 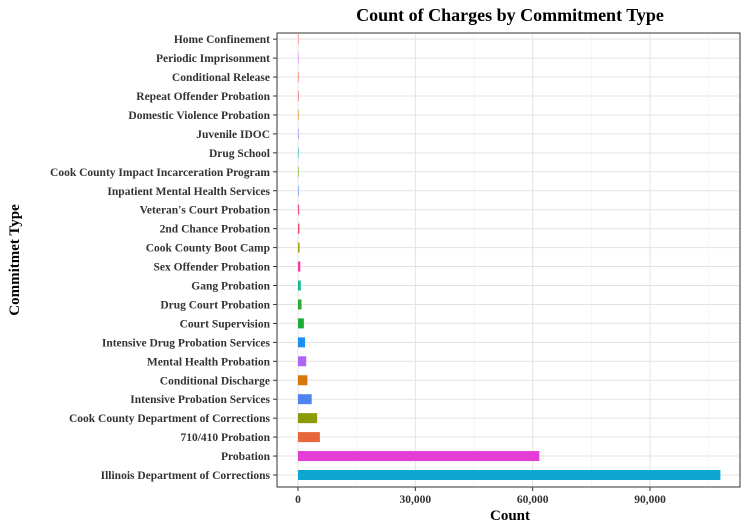 What do you see at coordinates (212, 268) in the screenshot?
I see `category-label: Sex Offender Probation` at bounding box center [212, 268].